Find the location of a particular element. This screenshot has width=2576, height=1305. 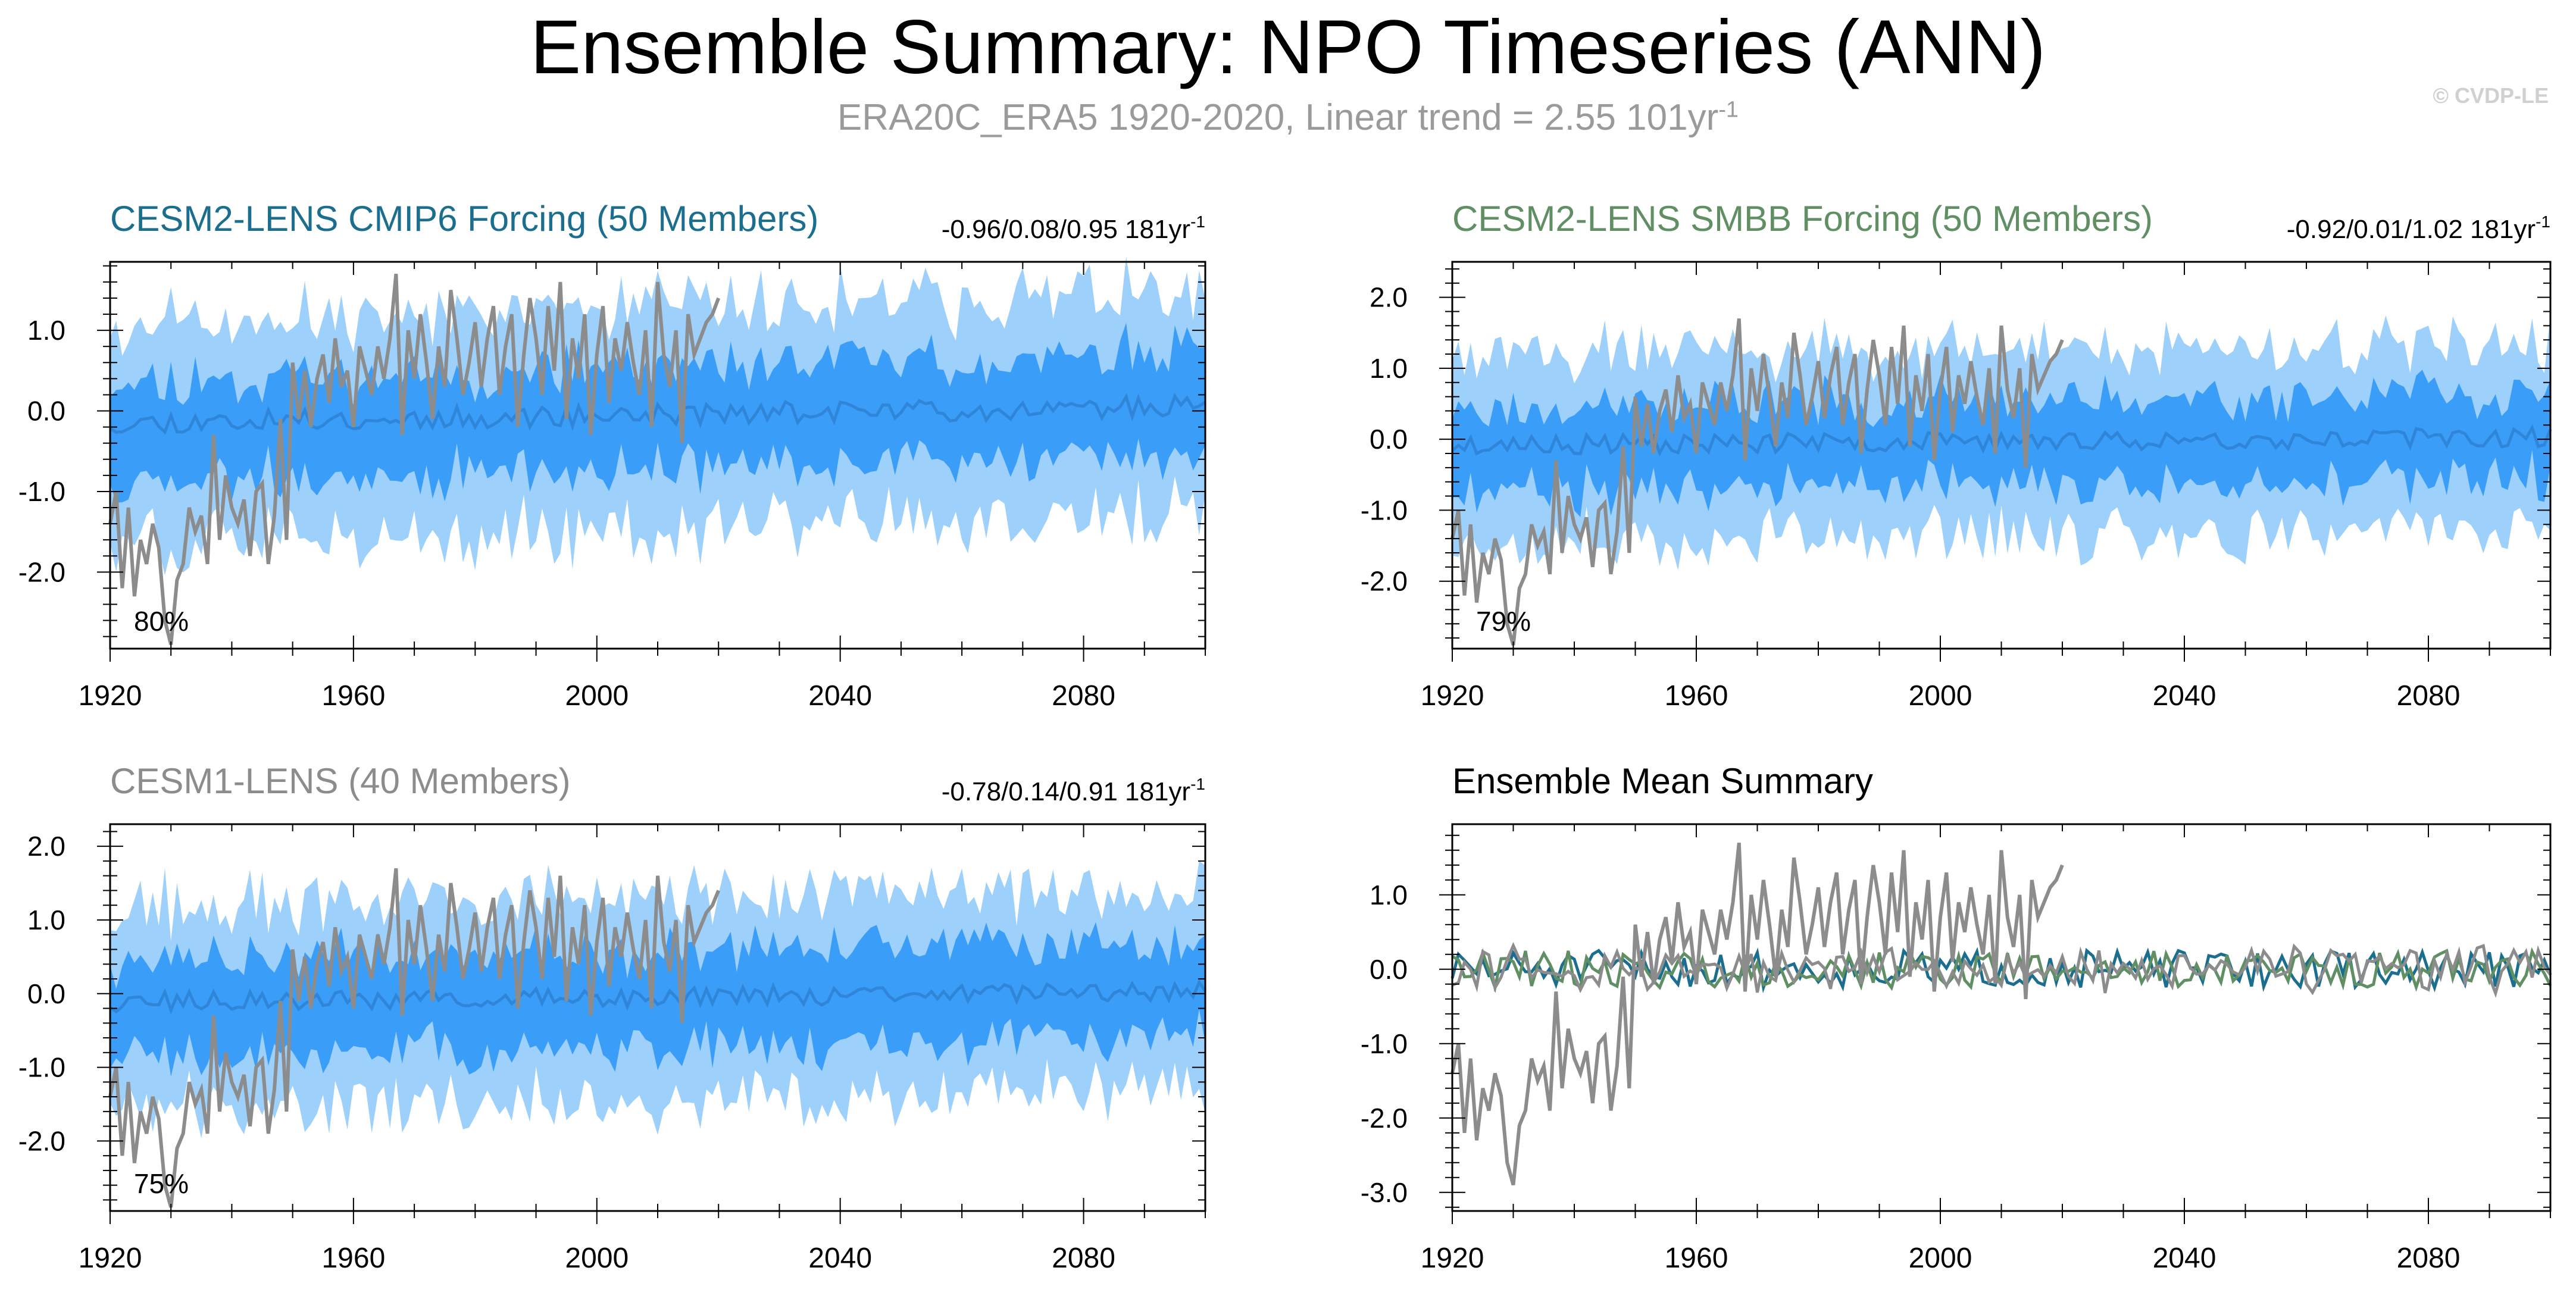

credit-label: © CVDP-LE is located at coordinates (2491, 95).